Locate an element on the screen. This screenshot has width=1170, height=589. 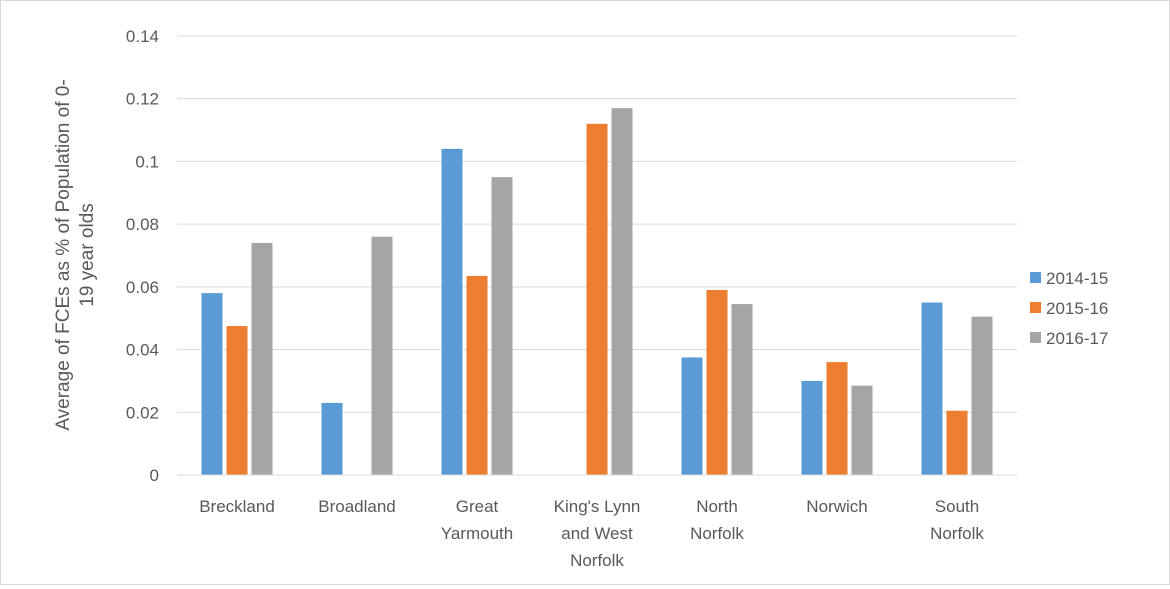
legend-label: 2015-16 is located at coordinates (1077, 308).